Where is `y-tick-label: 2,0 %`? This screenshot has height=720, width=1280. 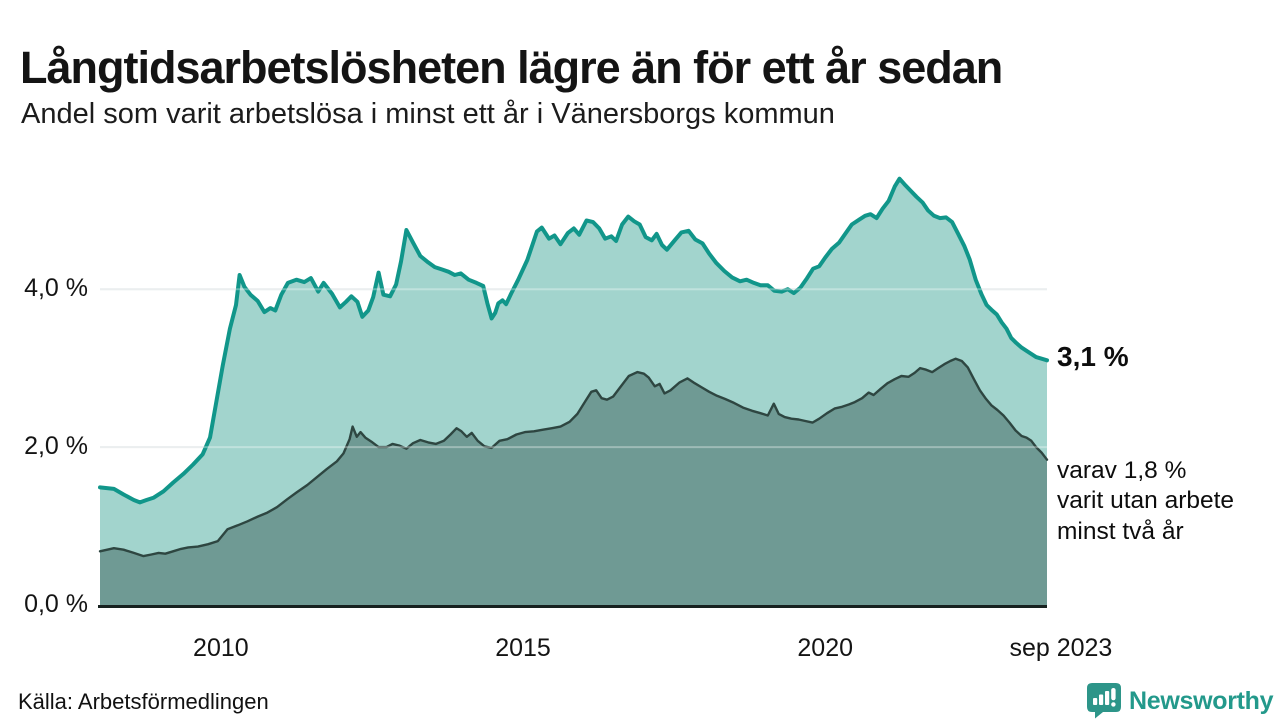 y-tick-label: 2,0 % is located at coordinates (56, 446).